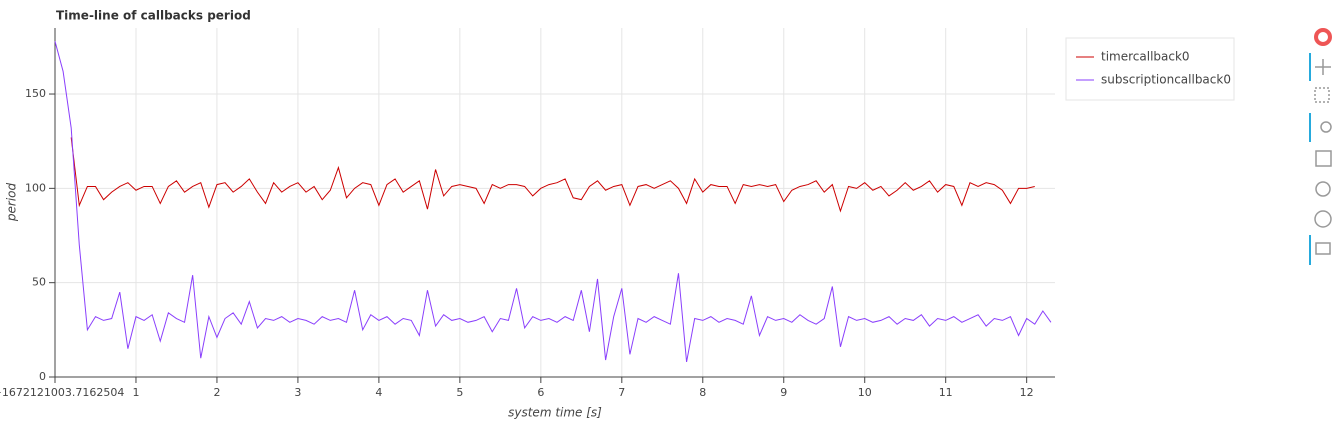 This screenshot has width=1339, height=426. Describe the element at coordinates (1323, 37) in the screenshot. I see `logo` at that location.